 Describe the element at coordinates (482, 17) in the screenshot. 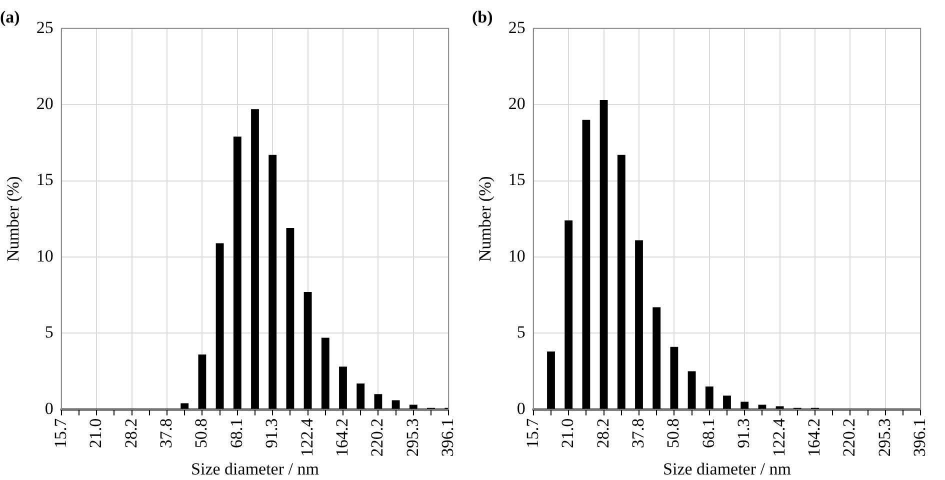

I see `chart-title: (b)` at that location.